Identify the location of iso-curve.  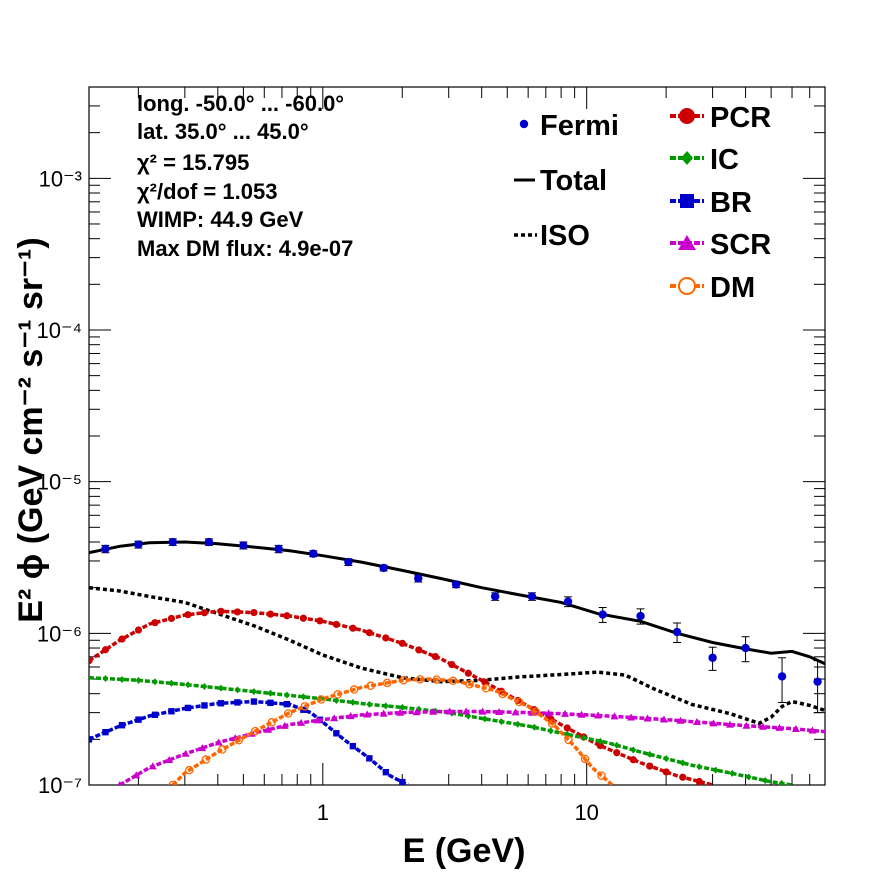
(457, 655).